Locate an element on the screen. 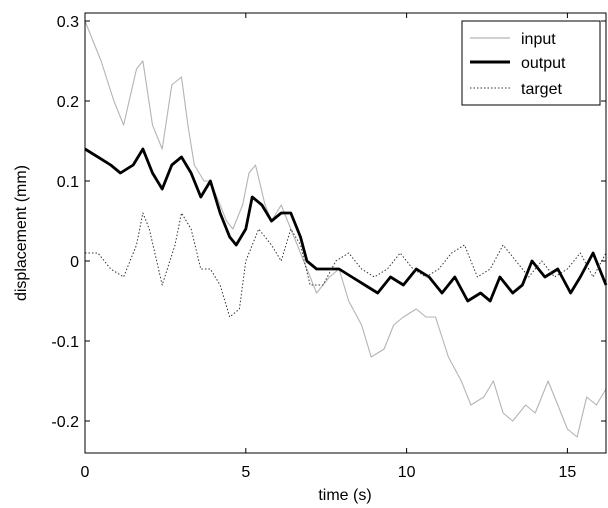 The image size is (608, 508). x-tick-label-0: 0 is located at coordinates (85, 472).